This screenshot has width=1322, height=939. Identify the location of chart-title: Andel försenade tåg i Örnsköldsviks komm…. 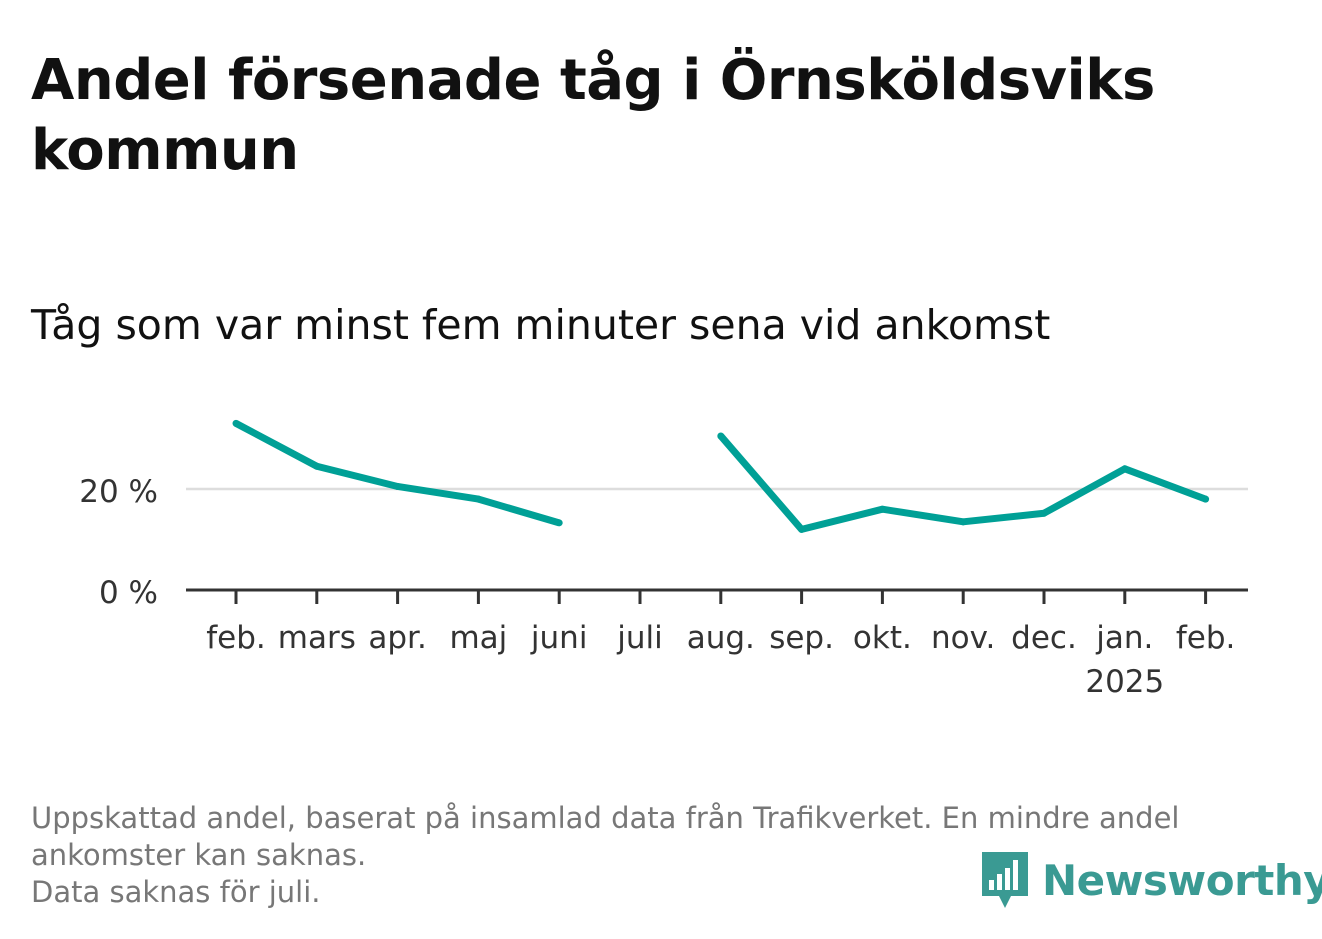
(593, 115).